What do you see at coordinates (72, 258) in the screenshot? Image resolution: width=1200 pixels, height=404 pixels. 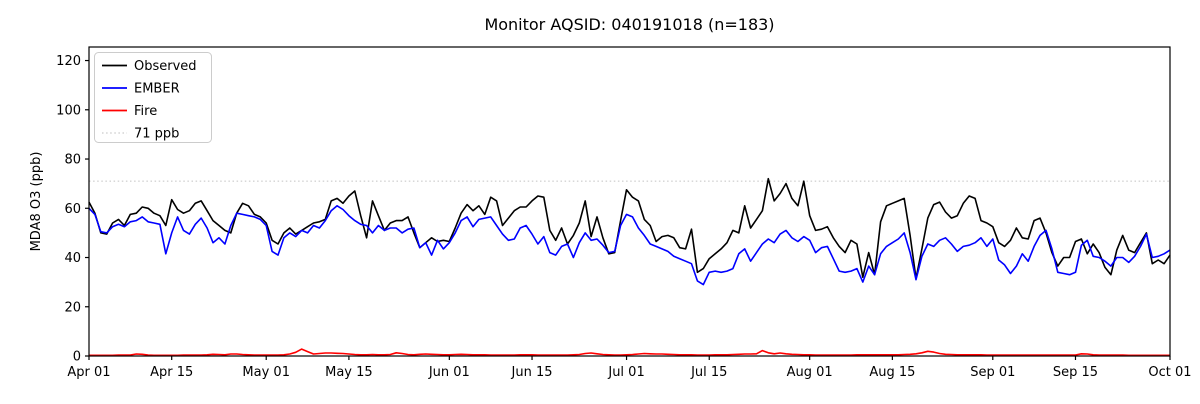 I see `y-tick-label: 40` at bounding box center [72, 258].